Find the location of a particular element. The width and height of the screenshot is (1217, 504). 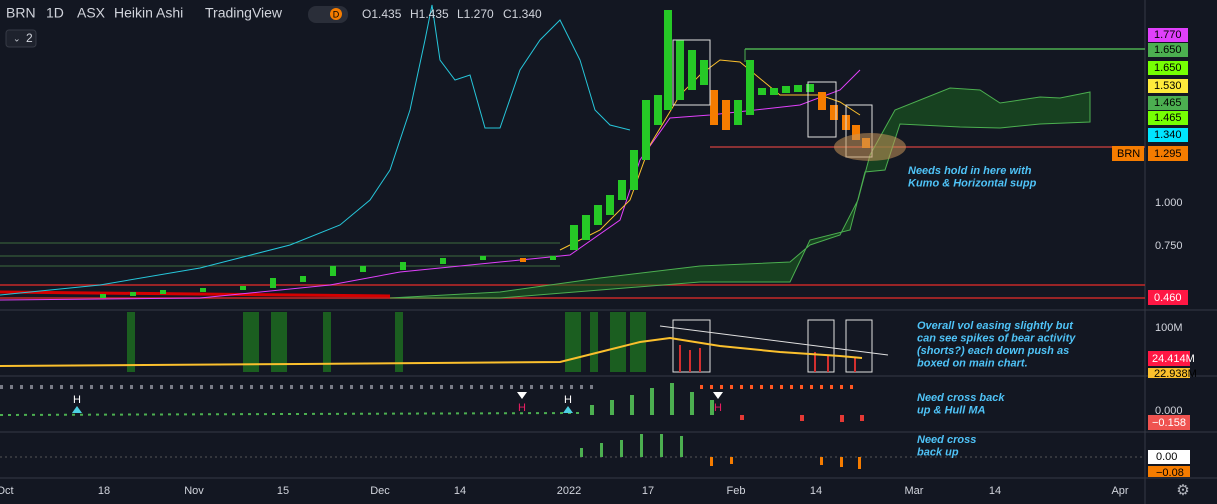

osc1-label: −0.158 is located at coordinates (1169, 423).